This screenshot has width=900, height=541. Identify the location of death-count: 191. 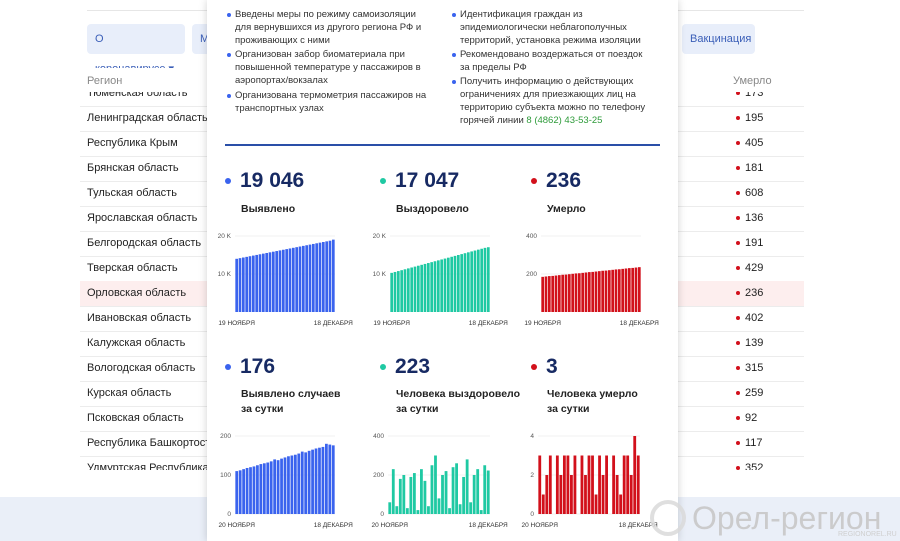
(754, 243).